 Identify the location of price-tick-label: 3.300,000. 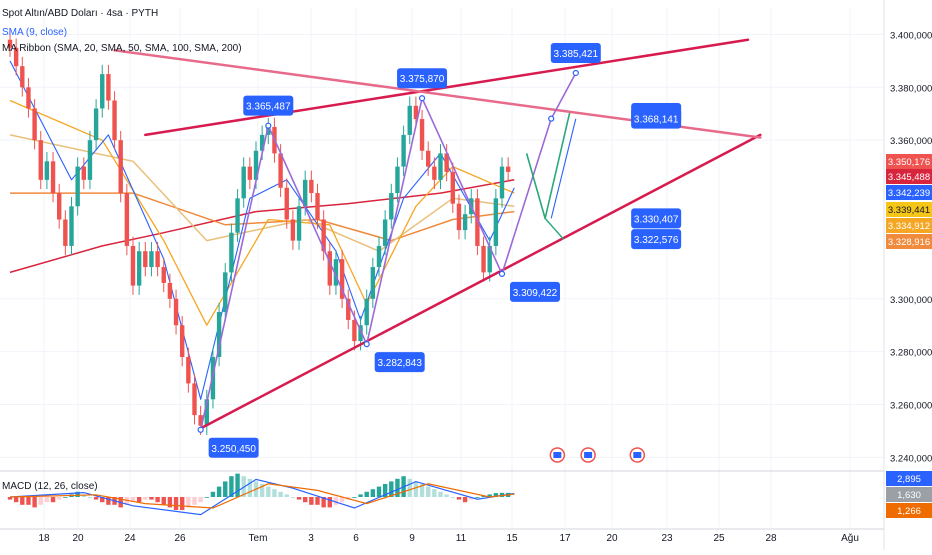
(911, 300).